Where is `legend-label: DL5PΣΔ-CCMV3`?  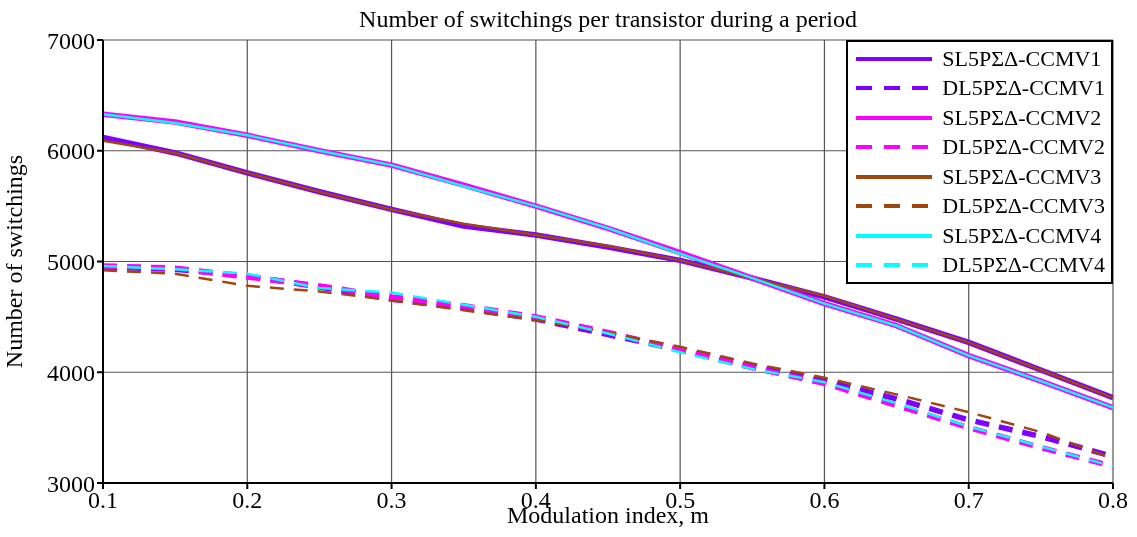 legend-label: DL5PΣΔ-CCMV3 is located at coordinates (1023, 206).